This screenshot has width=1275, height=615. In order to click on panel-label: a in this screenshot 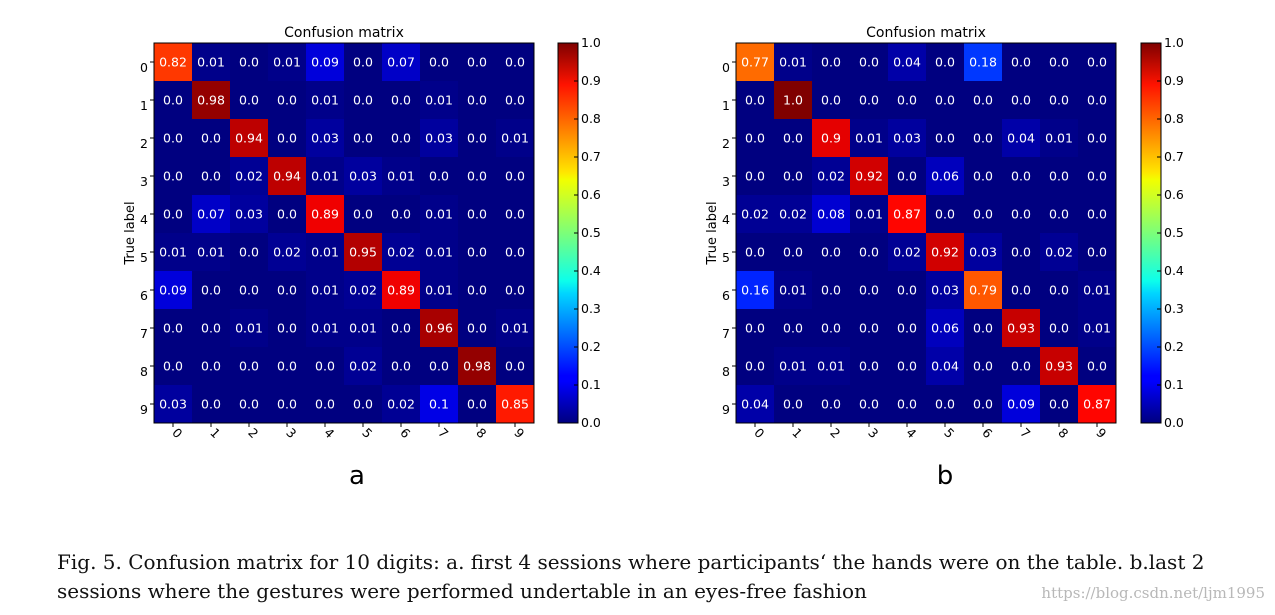, I will do `click(357, 476)`.